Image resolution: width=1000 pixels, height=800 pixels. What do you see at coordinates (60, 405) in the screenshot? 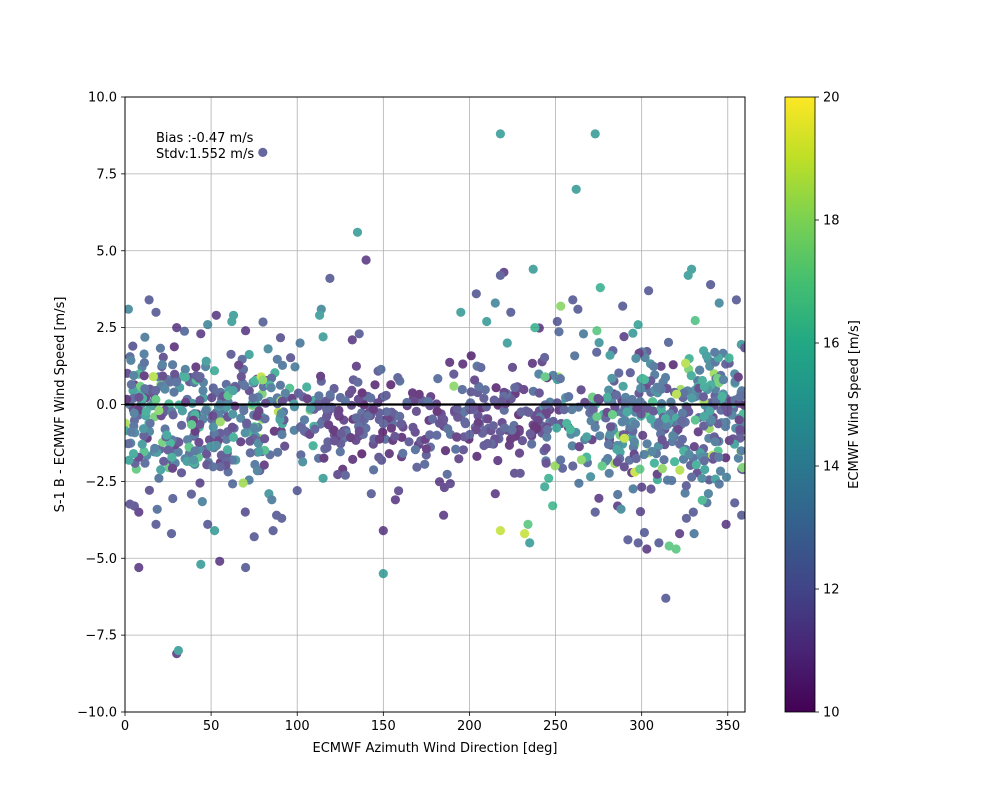
I see `y-axis-label: S-1 B - ECMWF Wind Speed [m/s]` at bounding box center [60, 405].